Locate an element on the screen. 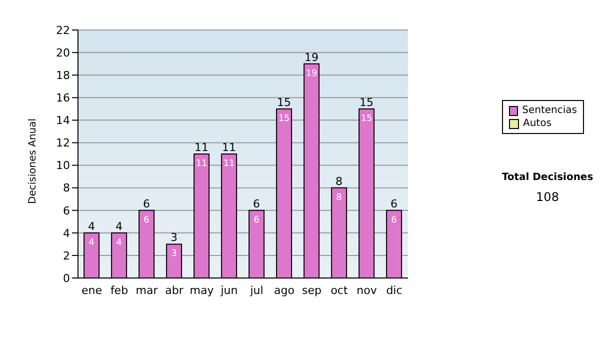 The height and width of the screenshot is (340, 600). y-tick-label: 18 is located at coordinates (63, 75).